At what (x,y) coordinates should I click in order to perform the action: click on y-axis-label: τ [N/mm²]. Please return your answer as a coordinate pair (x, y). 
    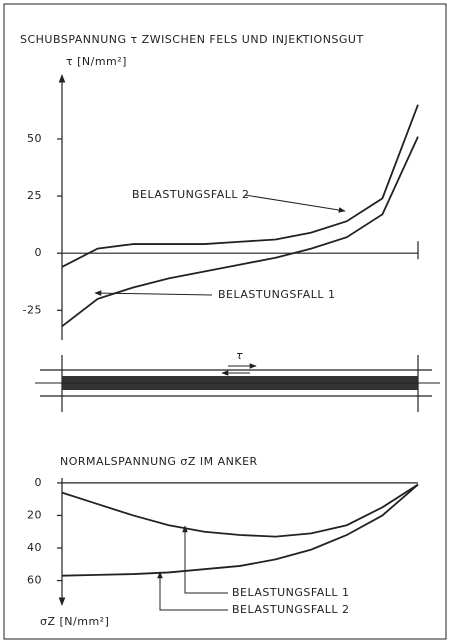
    Looking at the image, I should click on (96, 61).